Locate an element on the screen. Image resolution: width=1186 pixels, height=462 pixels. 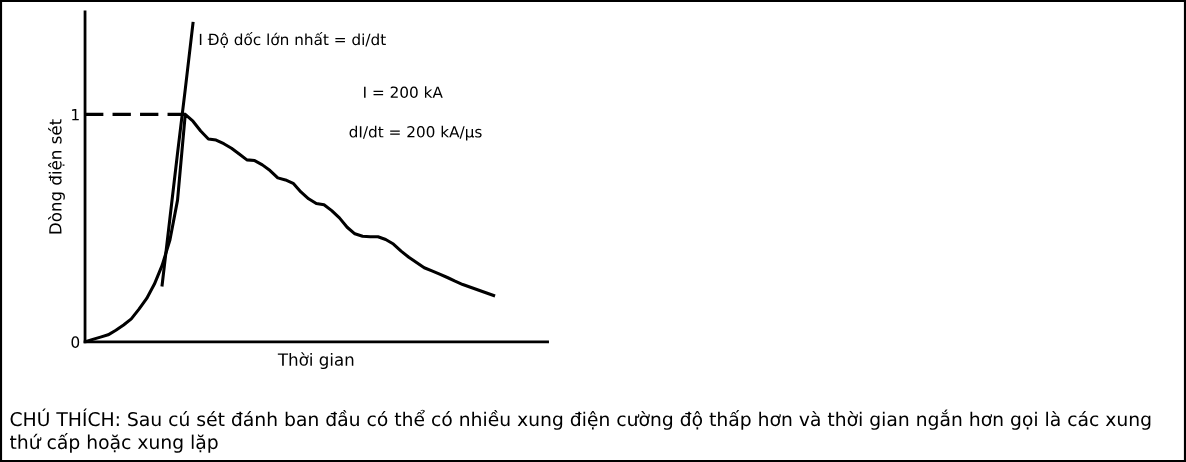
annotation: I = 200 kA is located at coordinates (403, 92).